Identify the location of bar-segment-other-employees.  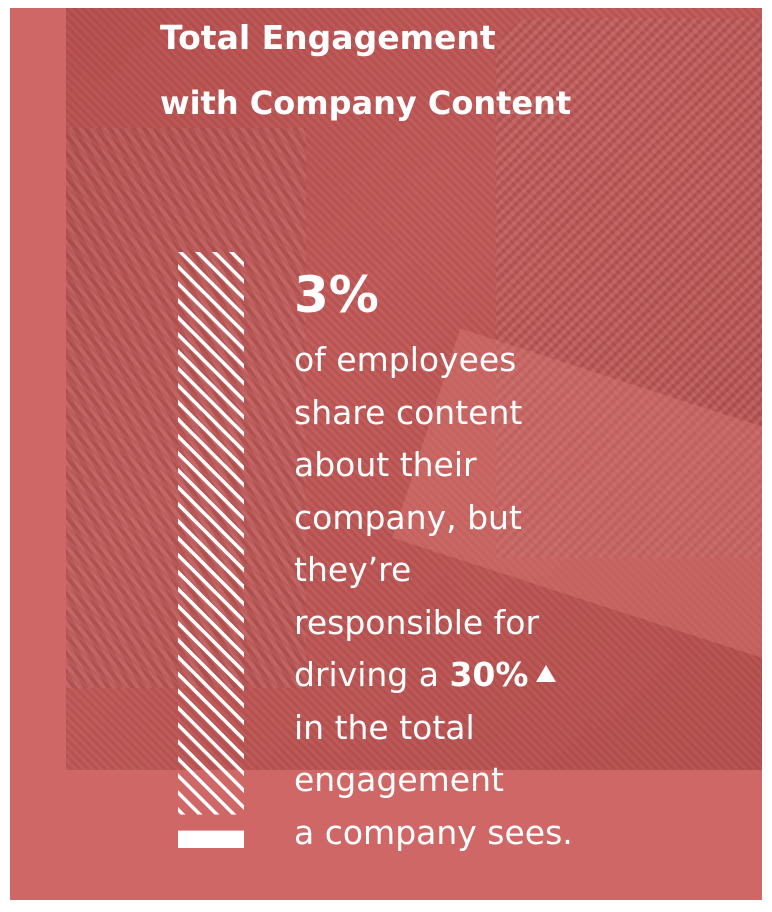
(211, 533).